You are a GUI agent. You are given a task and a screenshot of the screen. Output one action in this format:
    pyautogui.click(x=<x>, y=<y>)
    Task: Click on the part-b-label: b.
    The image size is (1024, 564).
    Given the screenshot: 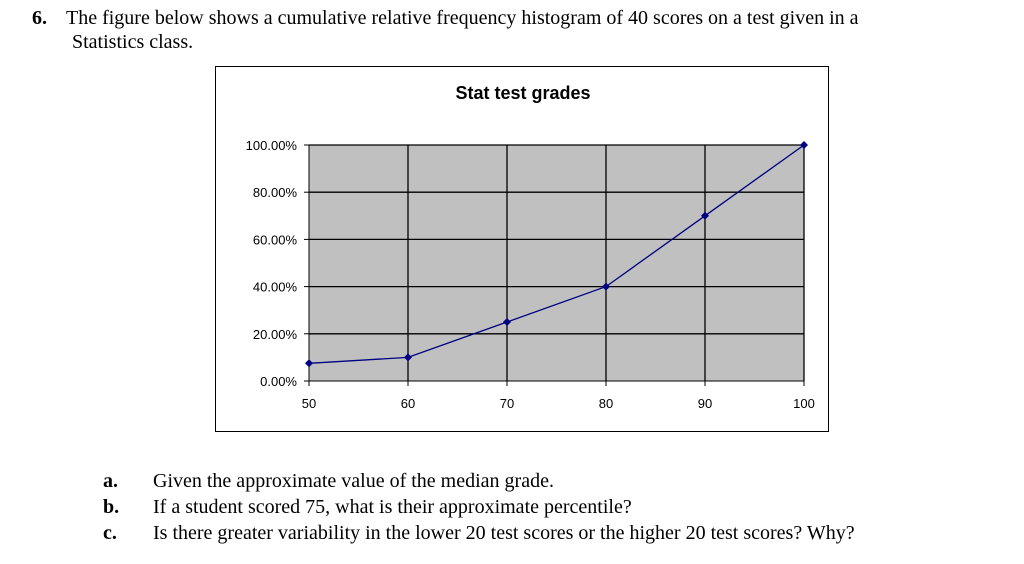 What is the action you would take?
    pyautogui.click(x=111, y=507)
    